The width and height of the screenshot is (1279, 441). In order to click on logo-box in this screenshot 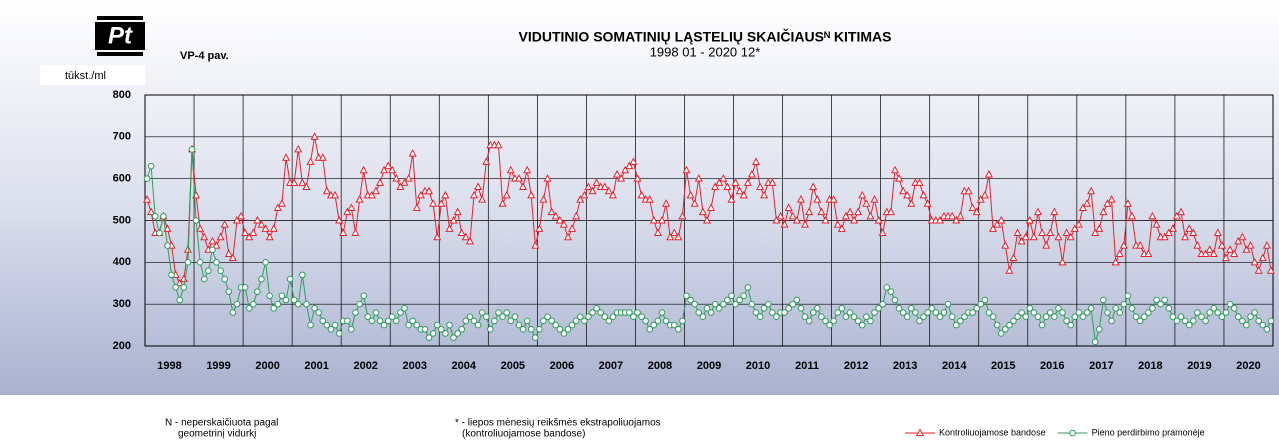, I will do `click(120, 36)`.